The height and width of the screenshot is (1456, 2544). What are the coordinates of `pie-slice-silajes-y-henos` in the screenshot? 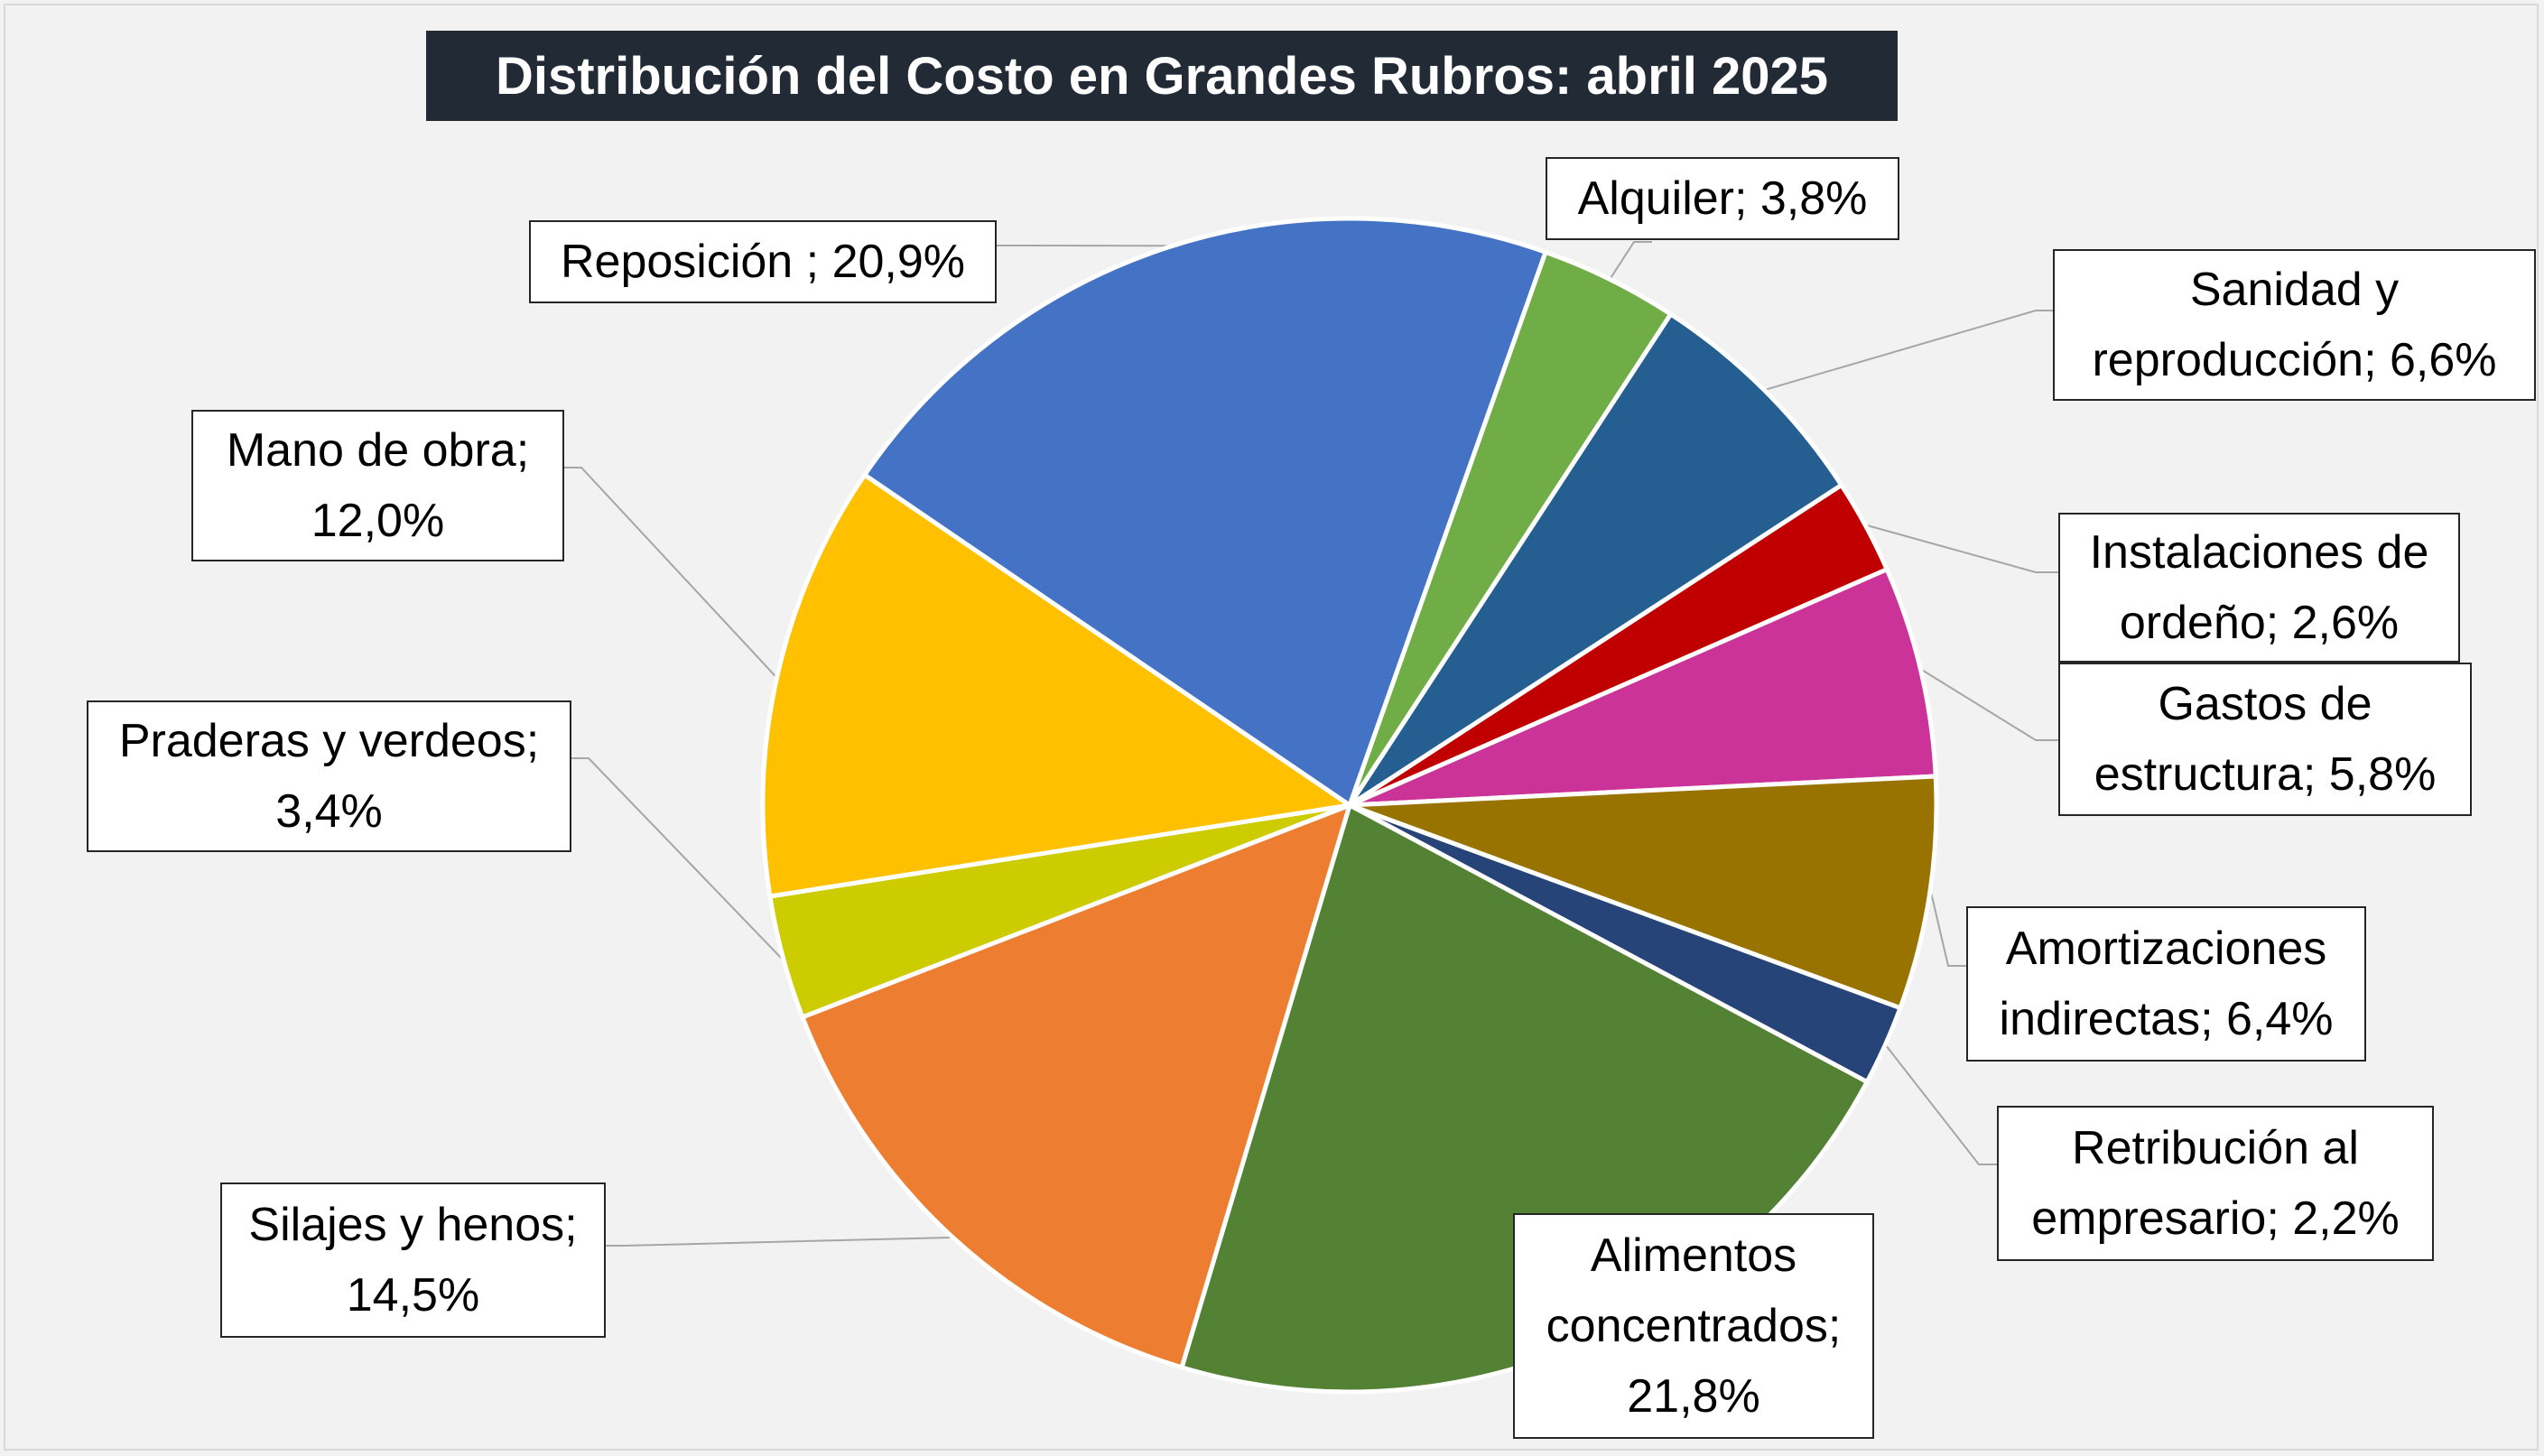 It's located at (1076, 1086).